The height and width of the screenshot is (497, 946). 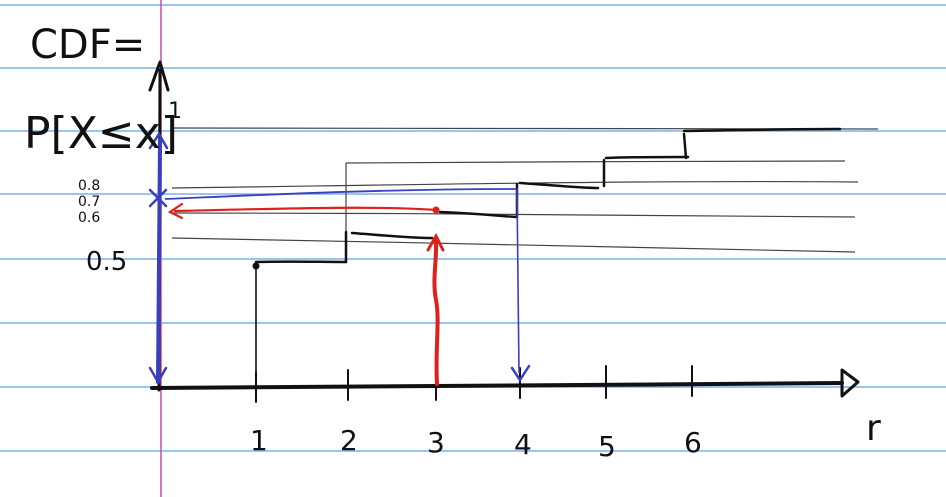 What do you see at coordinates (436, 210) in the screenshot?
I see `red-point` at bounding box center [436, 210].